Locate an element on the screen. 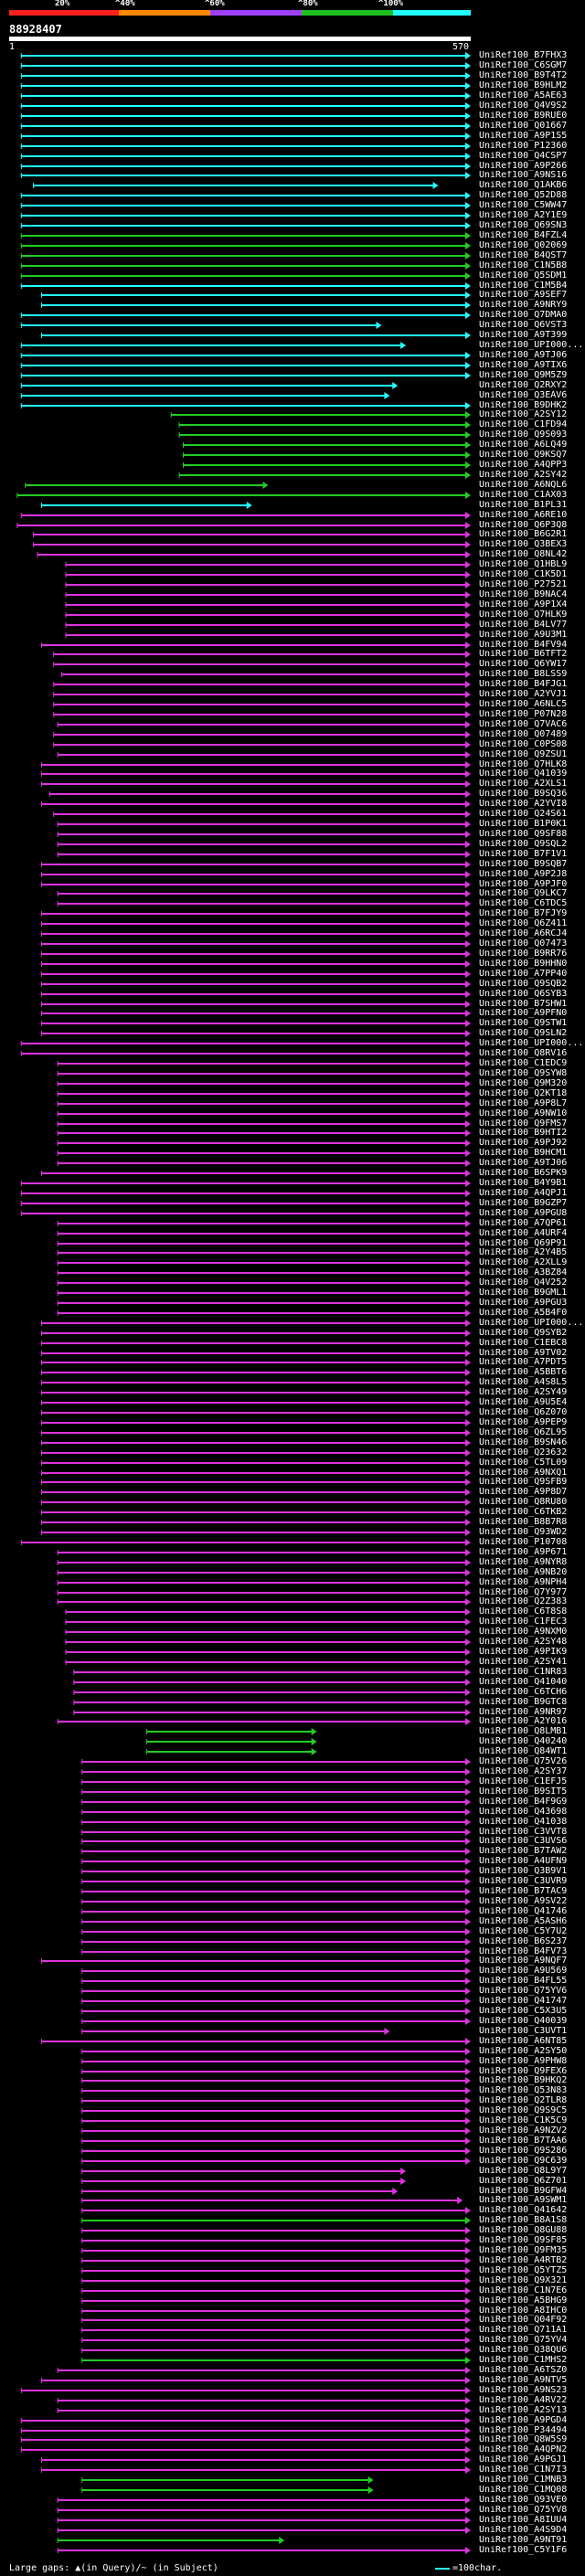  hit-link: UniRef100_B9RUE0 is located at coordinates (523, 116).